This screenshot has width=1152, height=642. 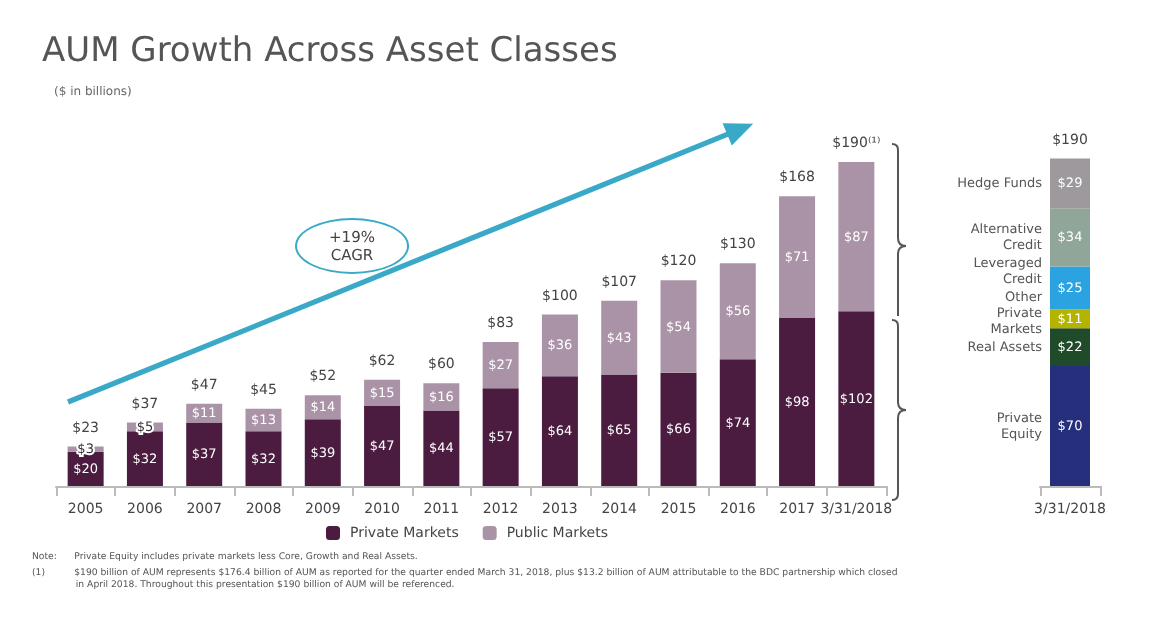 I want to click on chart-title: AUM Growth Across Asset Classes, so click(x=330, y=51).